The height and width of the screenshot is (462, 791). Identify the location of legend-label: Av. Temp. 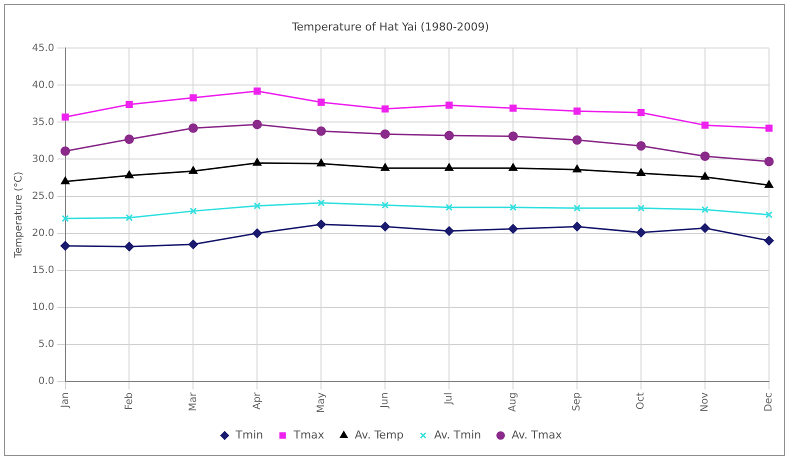
(379, 435).